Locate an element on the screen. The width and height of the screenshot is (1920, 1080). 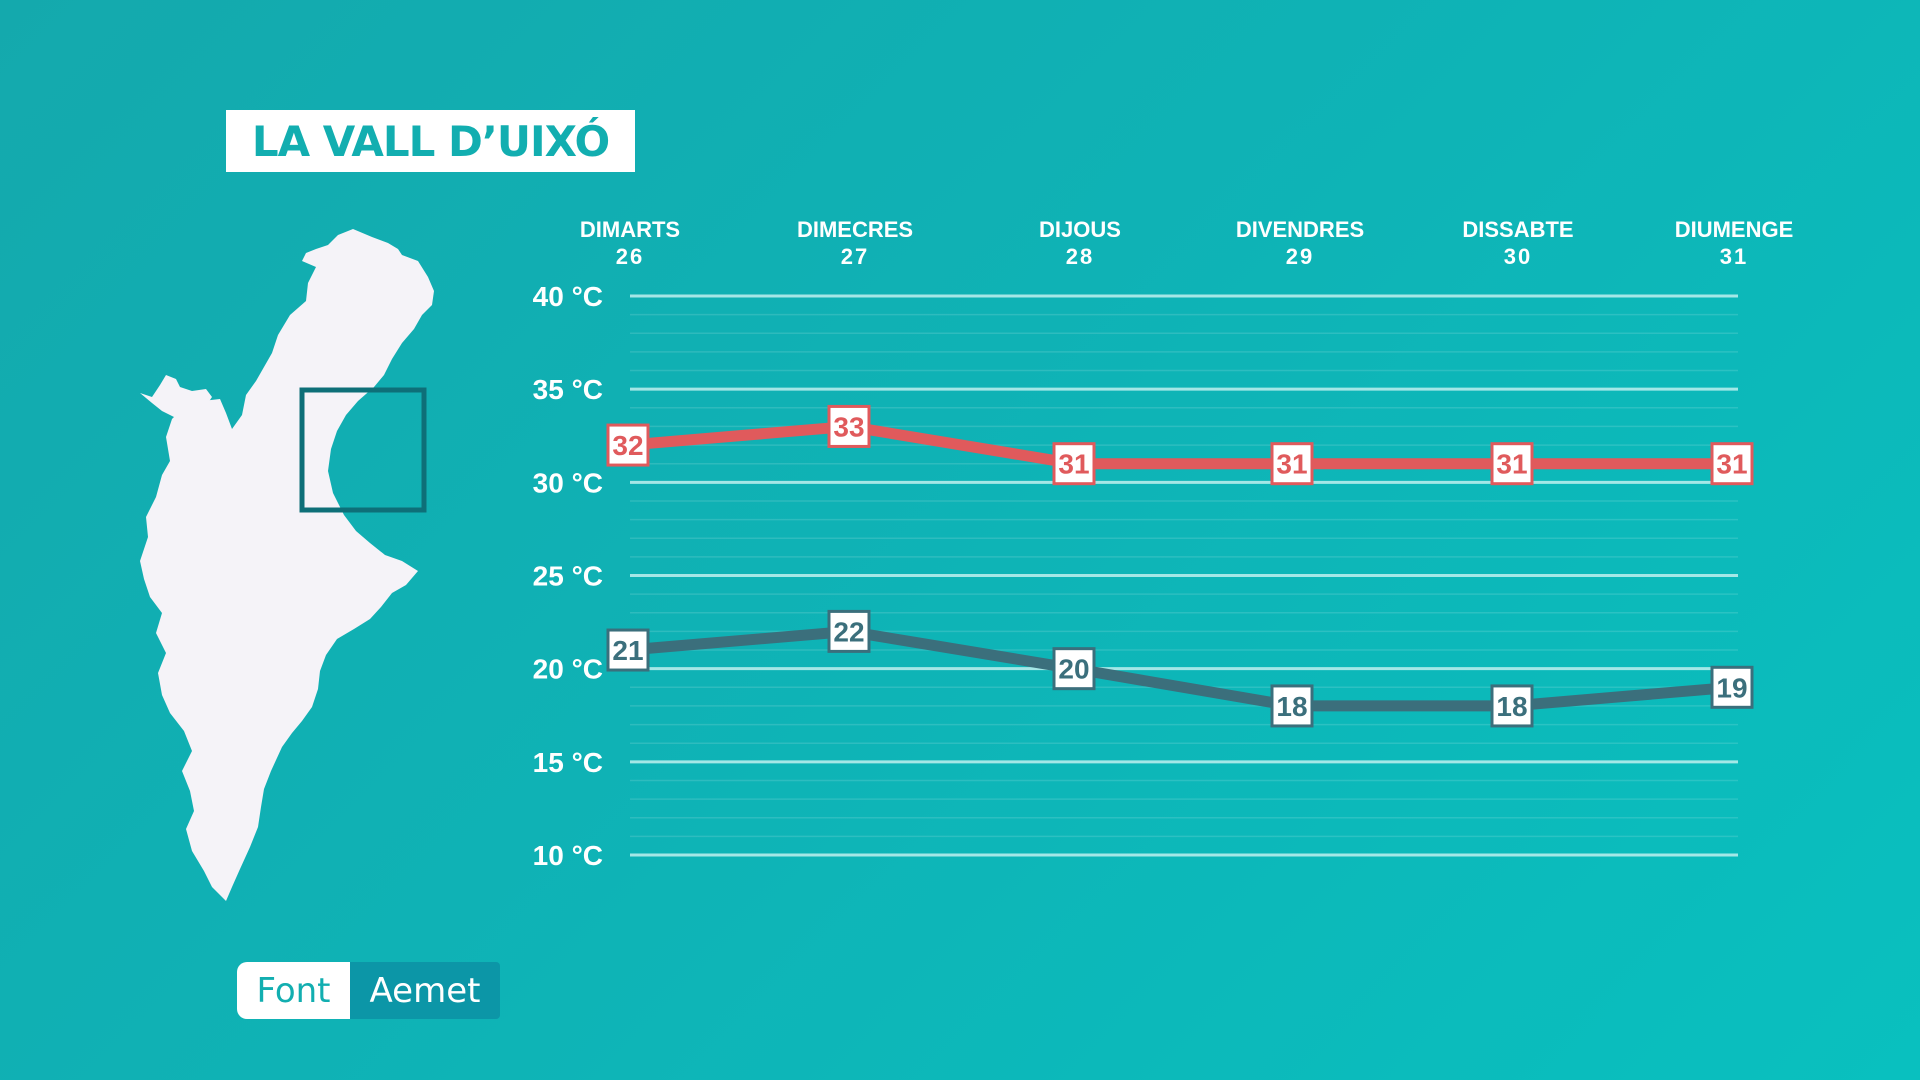
valencian-community-map-icon is located at coordinates (287, 565).